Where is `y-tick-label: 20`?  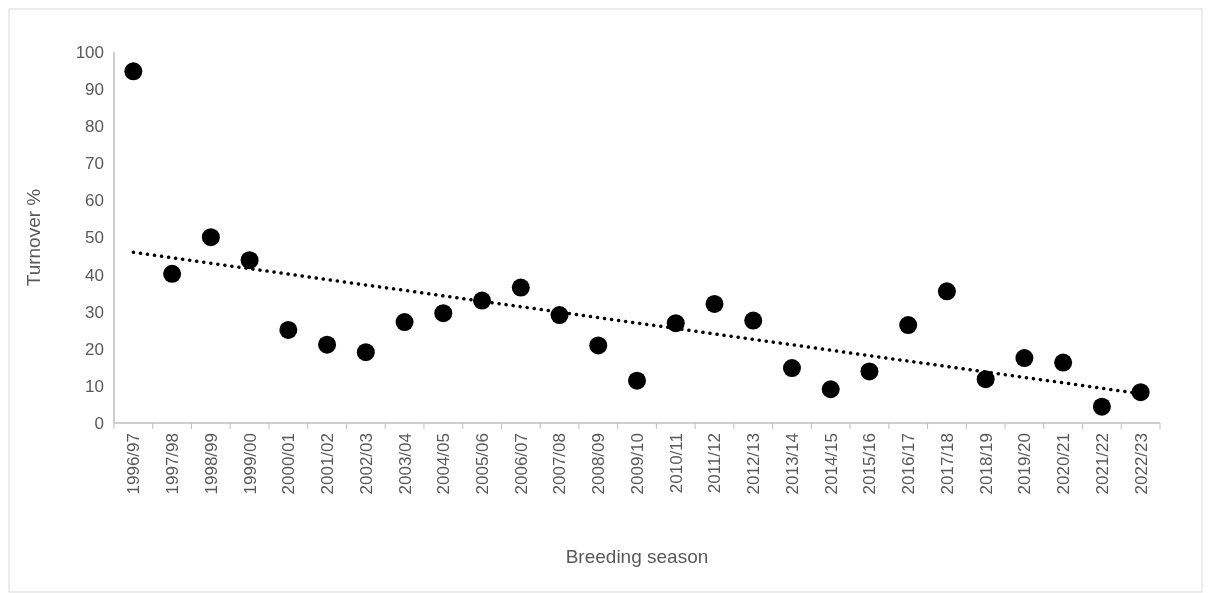
y-tick-label: 20 is located at coordinates (94, 349).